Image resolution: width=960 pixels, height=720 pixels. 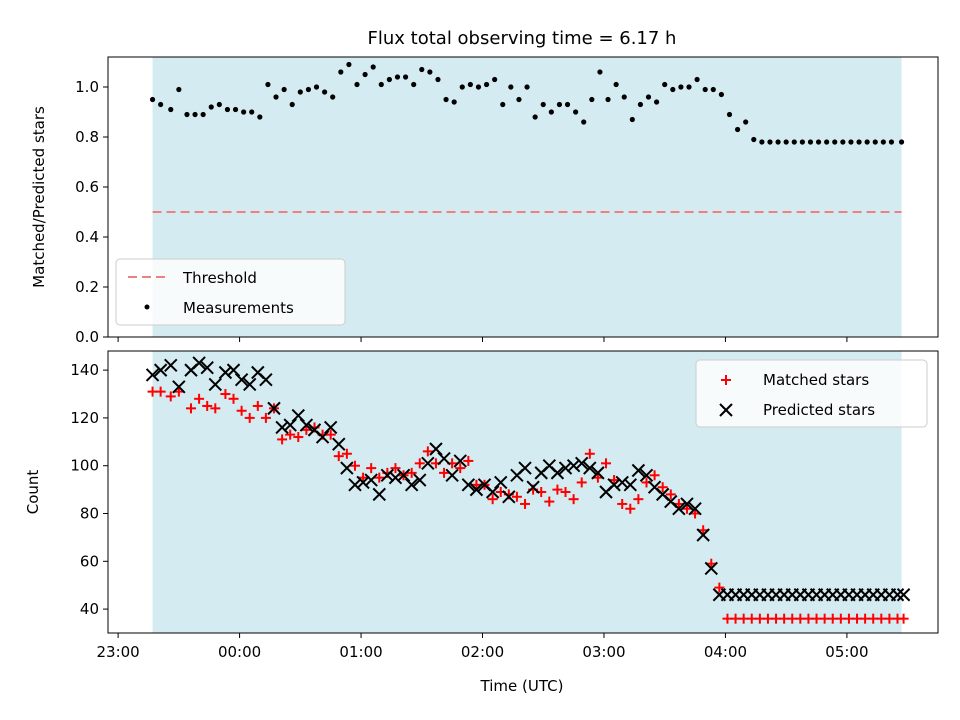 I want to click on legend-predicted-stars: Predicted stars, so click(x=819, y=410).